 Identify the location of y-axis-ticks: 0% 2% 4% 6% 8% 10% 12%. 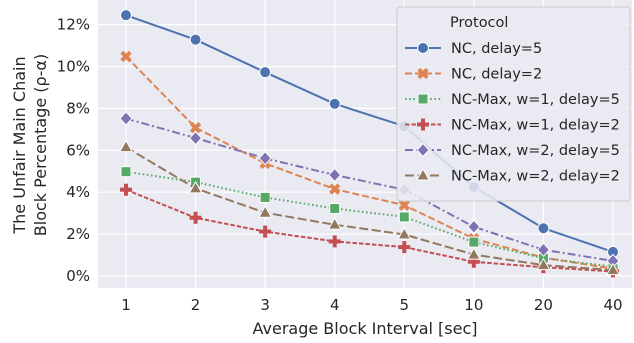
(73, 150).